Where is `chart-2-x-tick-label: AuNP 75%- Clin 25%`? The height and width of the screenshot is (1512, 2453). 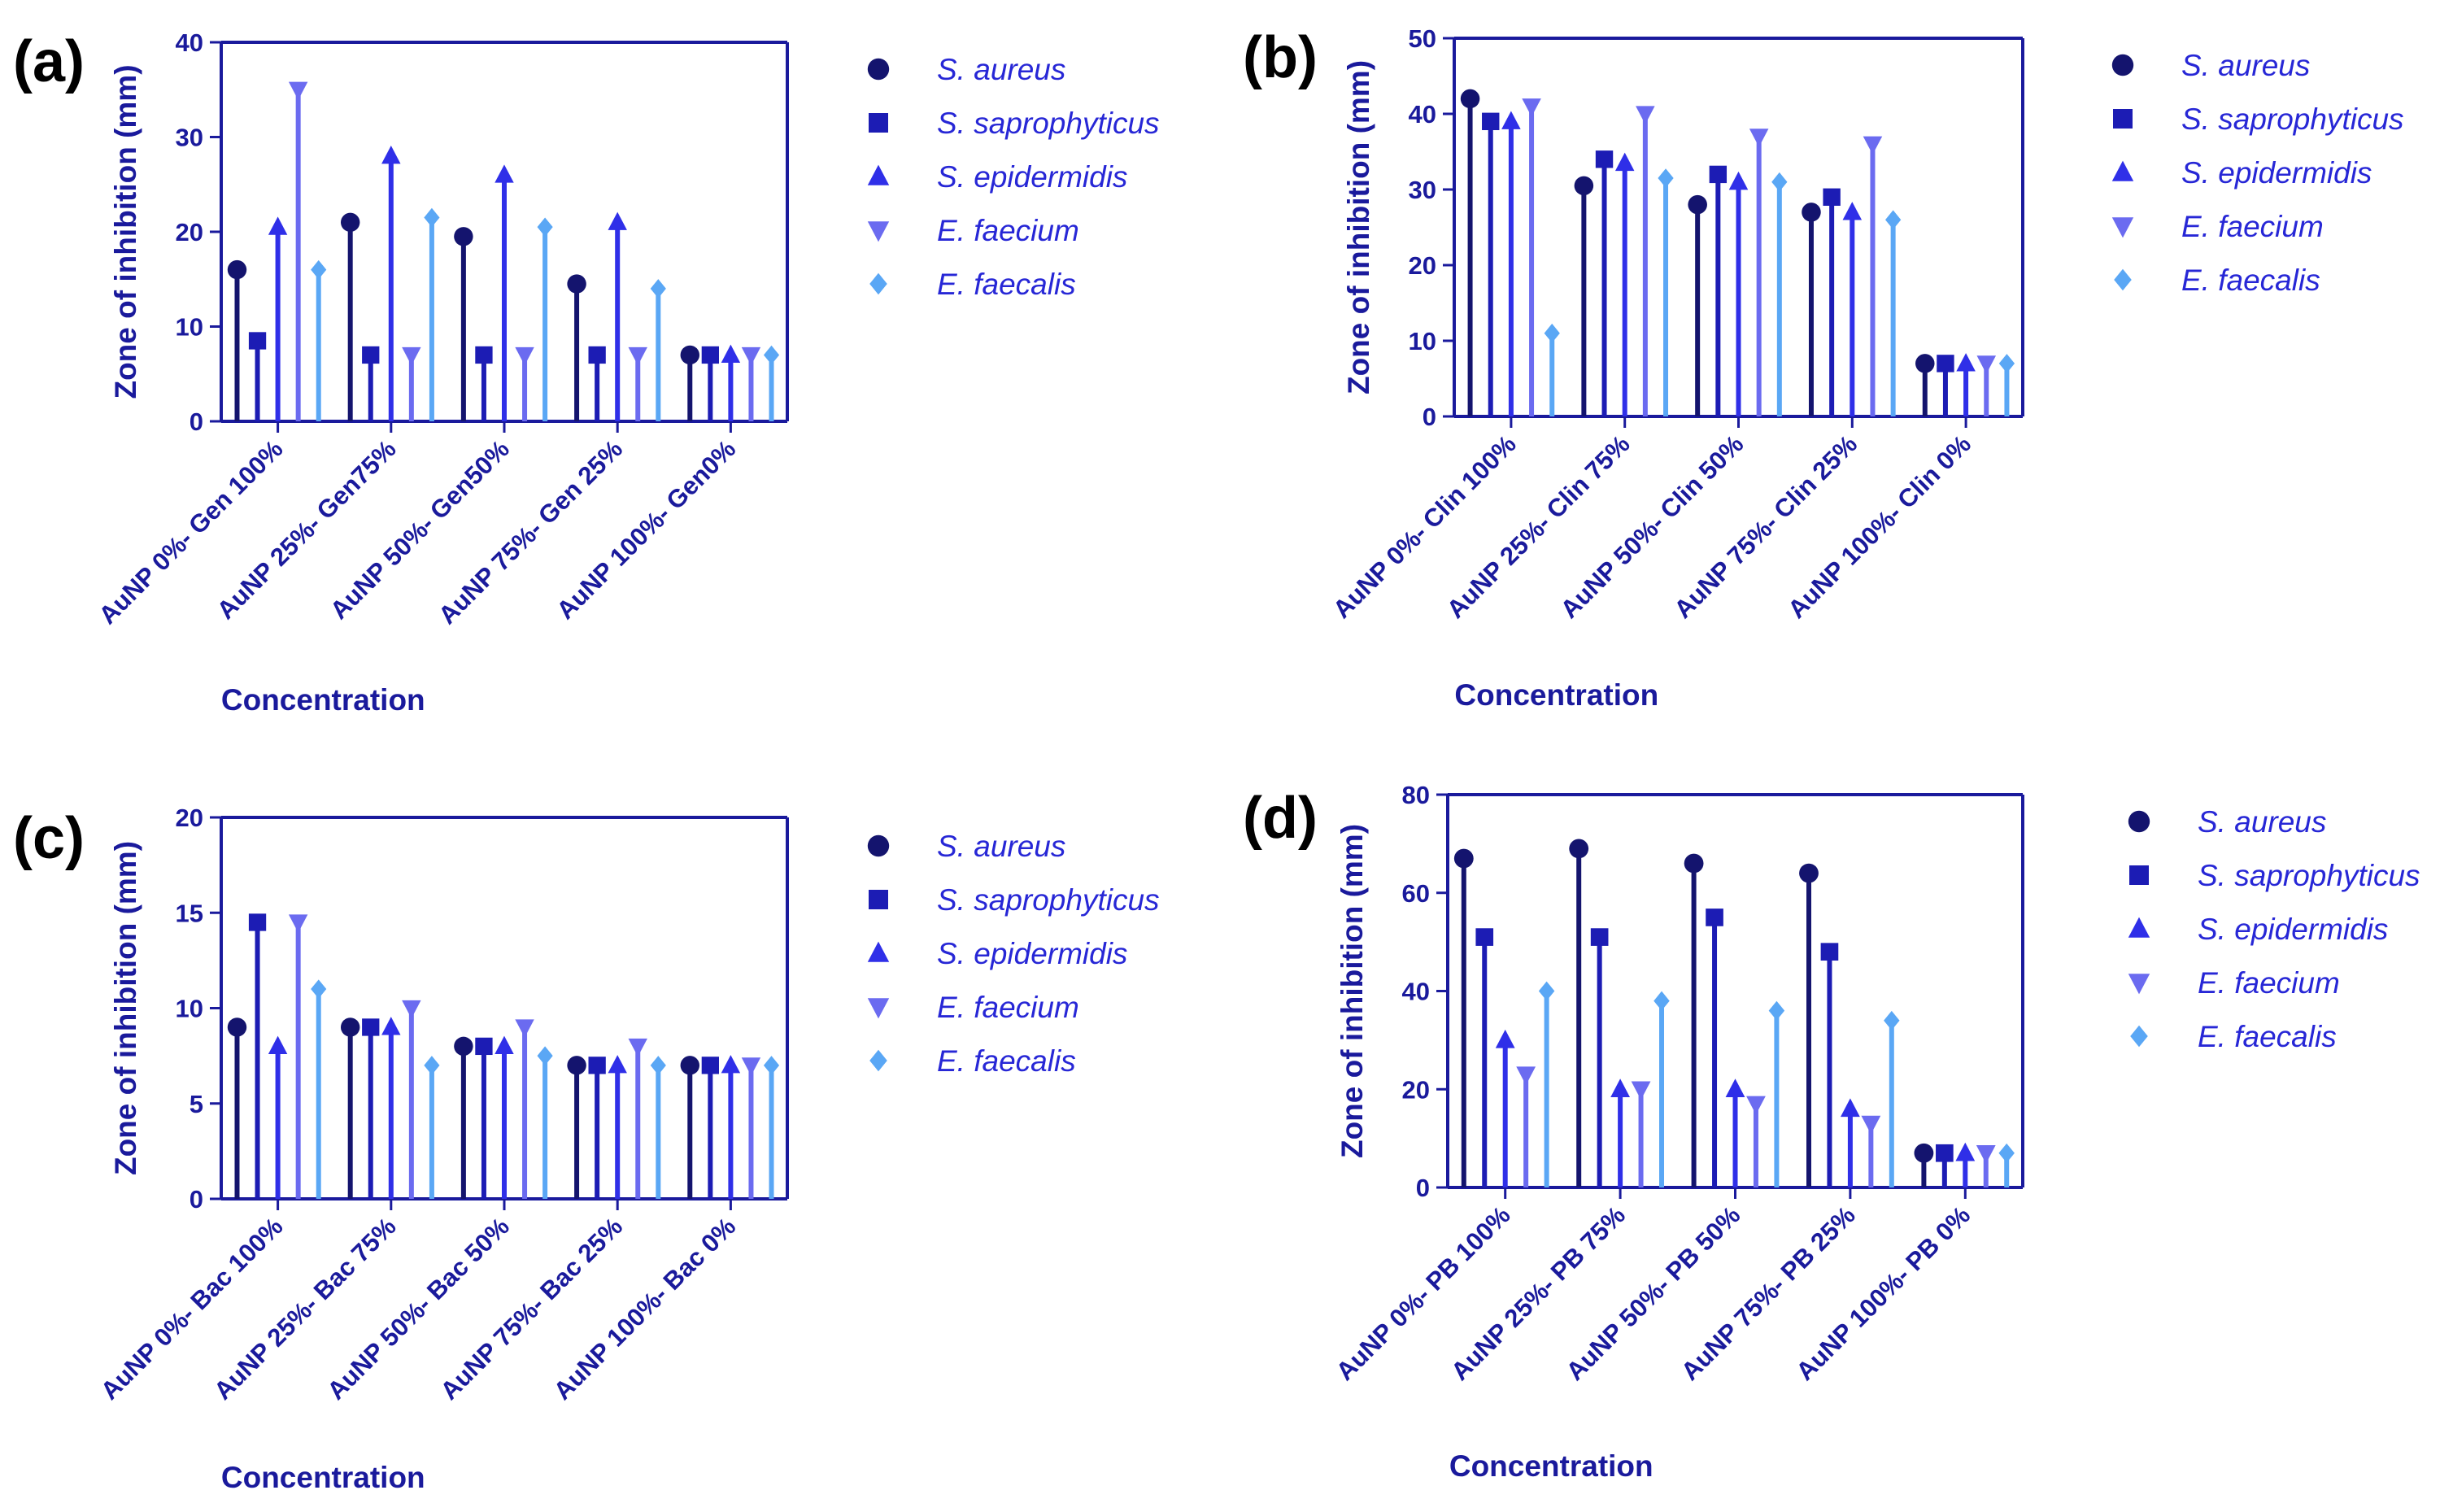
chart-2-x-tick-label: AuNP 75%- Clin 25% is located at coordinates (1766, 526).